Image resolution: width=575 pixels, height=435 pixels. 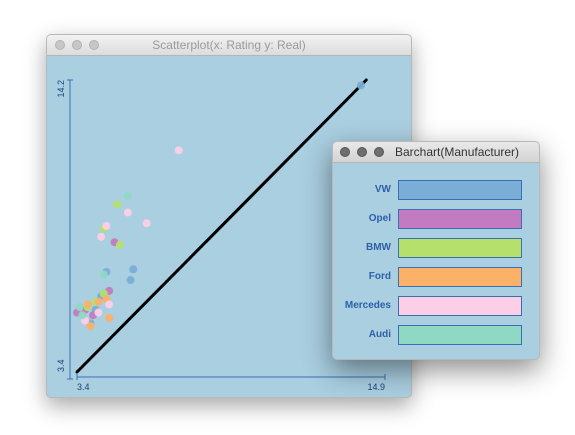 I want to click on bar-ford, so click(x=460, y=277).